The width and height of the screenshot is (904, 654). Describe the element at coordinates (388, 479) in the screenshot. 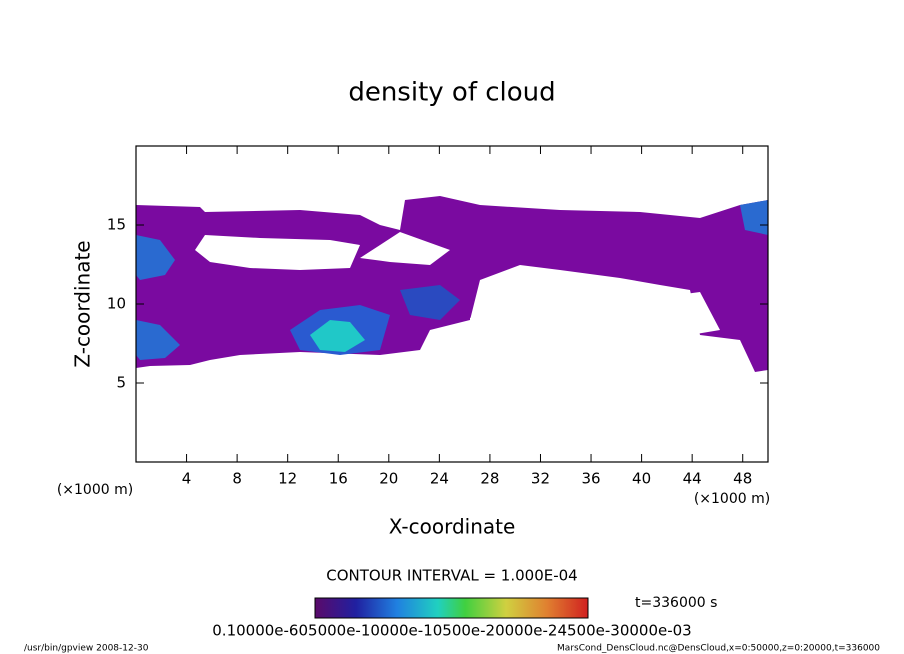

I see `x-tick-label: 20` at that location.